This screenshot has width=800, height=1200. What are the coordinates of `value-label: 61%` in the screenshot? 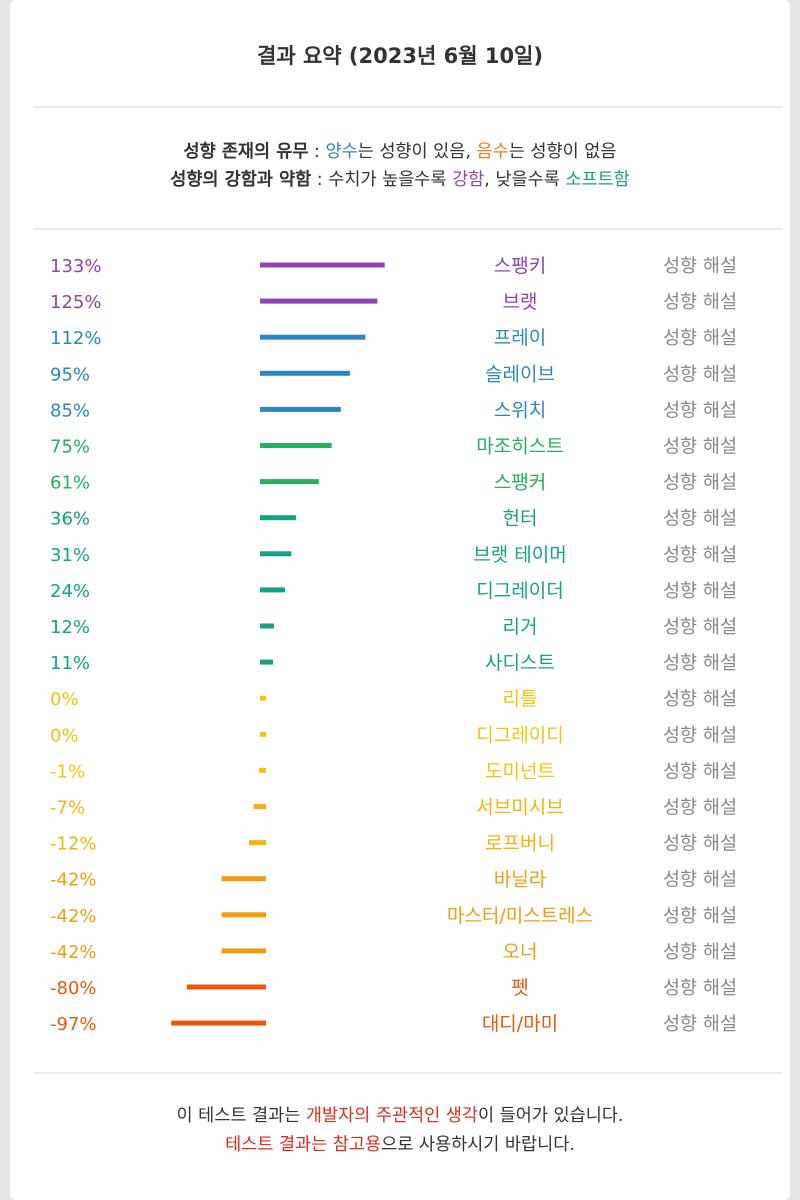 It's located at (70, 483).